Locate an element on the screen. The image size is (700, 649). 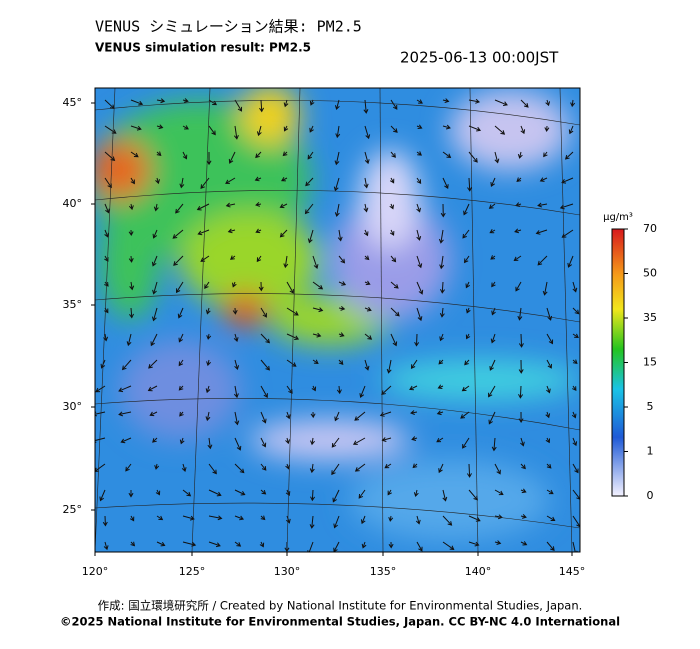
colorbar-label: 35 is located at coordinates (650, 317).